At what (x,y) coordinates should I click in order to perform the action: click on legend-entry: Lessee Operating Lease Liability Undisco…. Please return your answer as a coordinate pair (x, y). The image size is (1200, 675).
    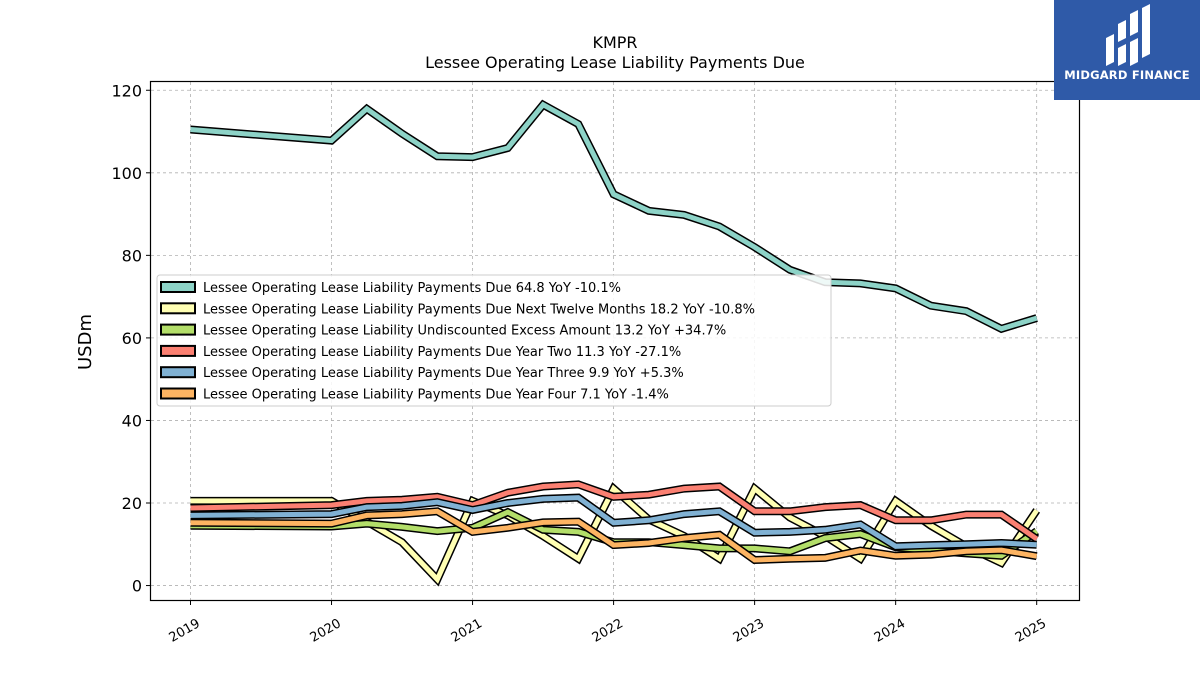
    Looking at the image, I should click on (464, 331).